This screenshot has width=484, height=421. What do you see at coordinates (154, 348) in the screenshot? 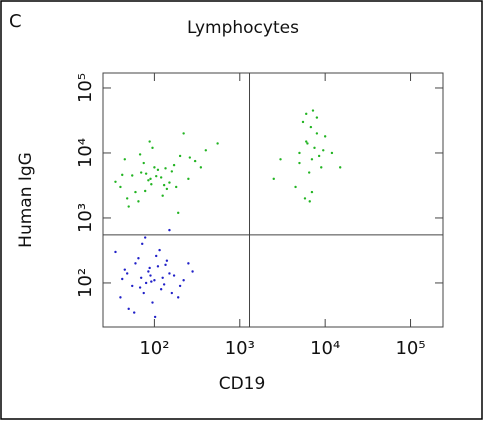
I see `x-tick-label: 10²` at bounding box center [154, 348].